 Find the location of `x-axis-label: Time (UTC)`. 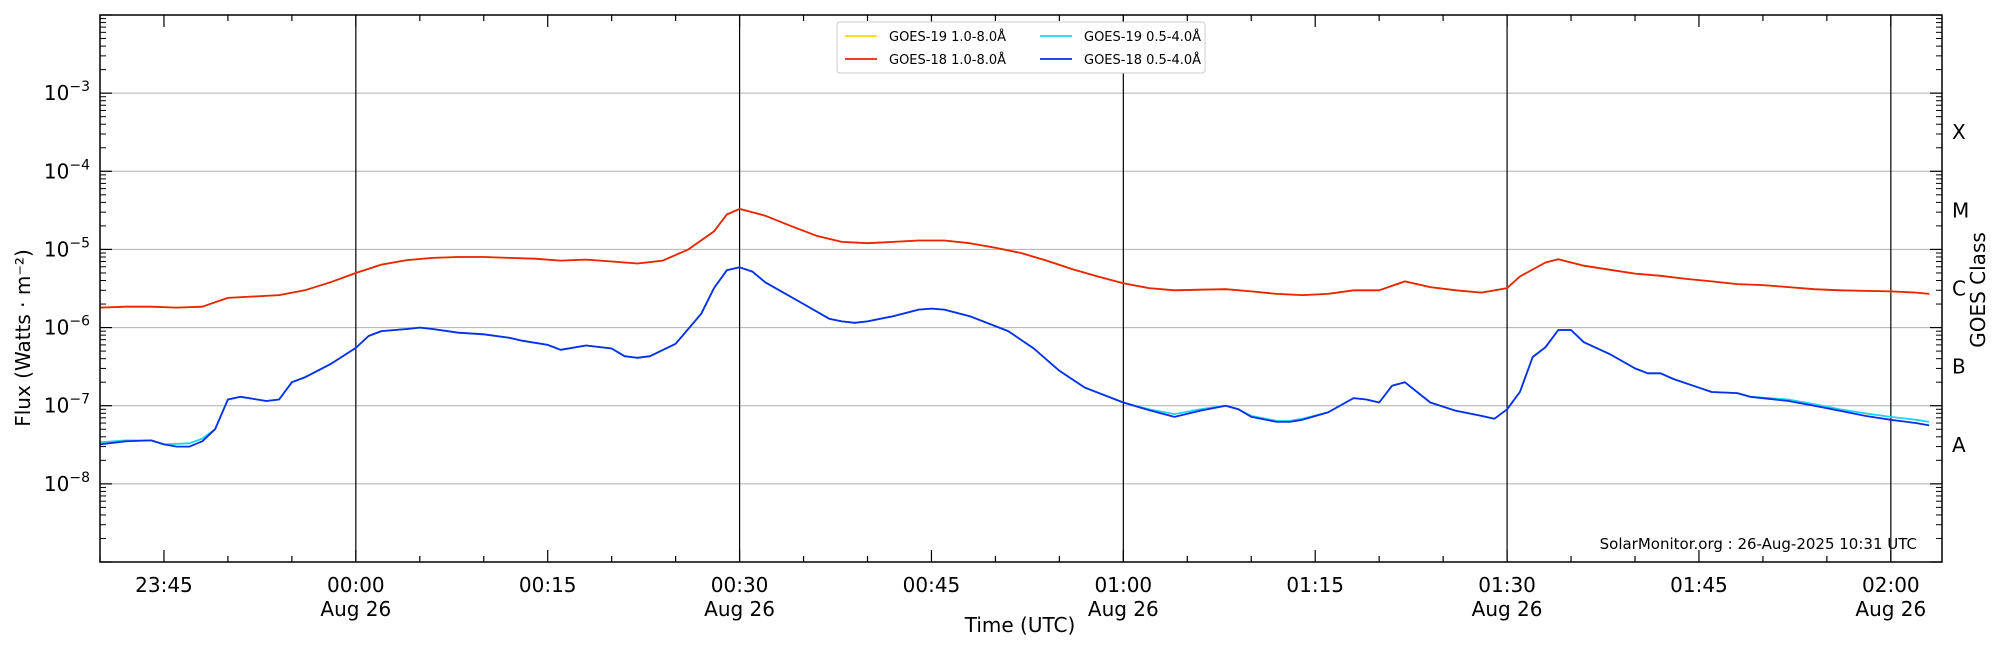

x-axis-label: Time (UTC) is located at coordinates (1020, 625).